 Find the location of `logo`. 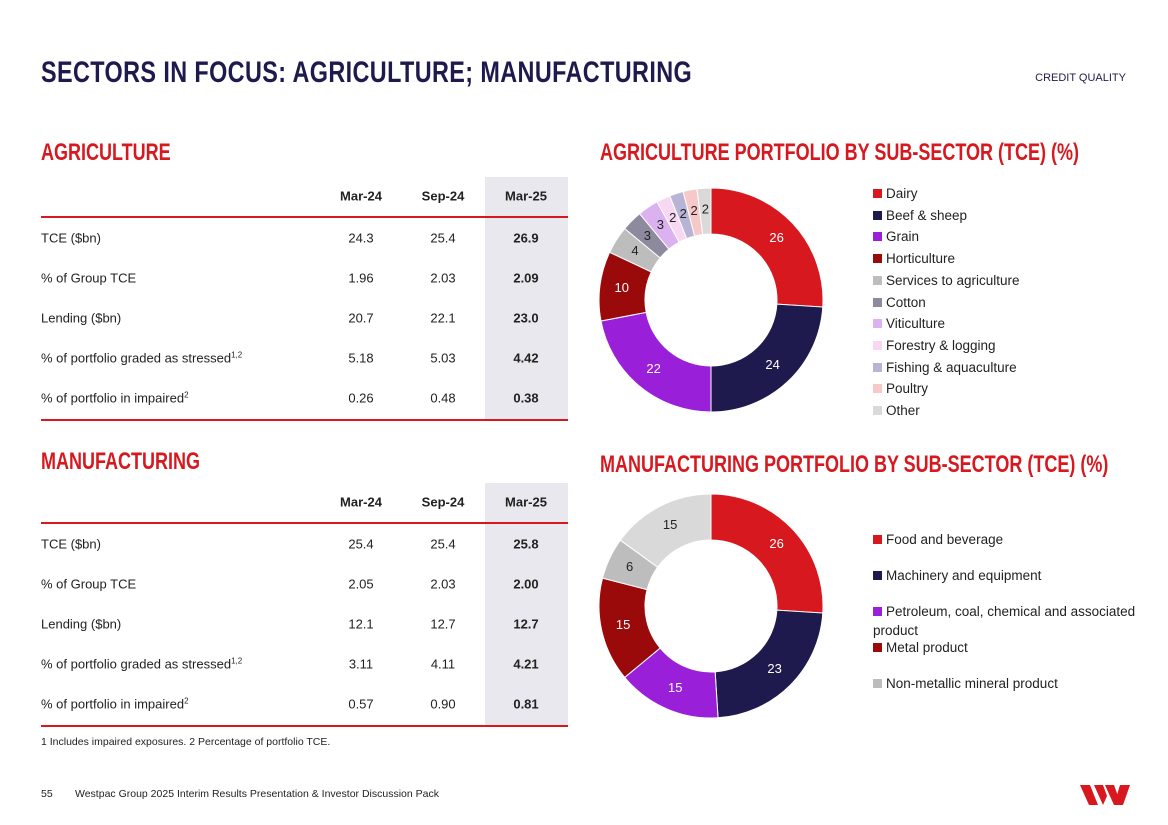

logo is located at coordinates (1105, 795).